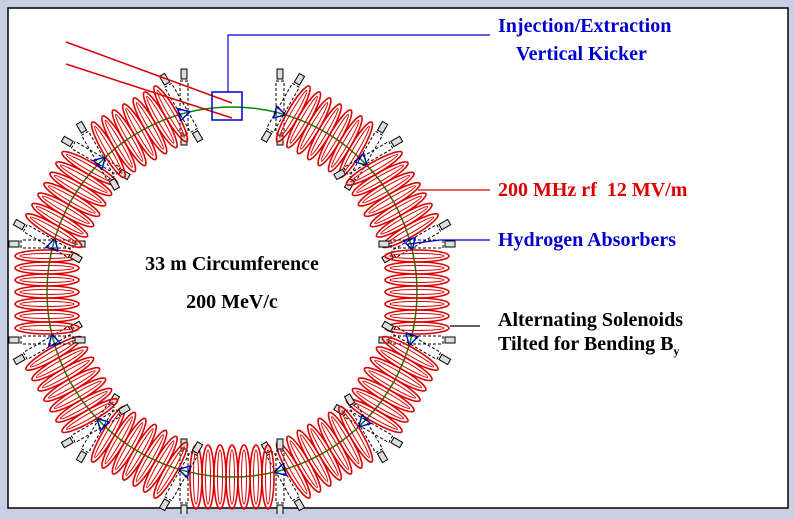 This screenshot has height=519, width=794. Describe the element at coordinates (581, 54) in the screenshot. I see `kicker-label: Vertical Kicker` at that location.